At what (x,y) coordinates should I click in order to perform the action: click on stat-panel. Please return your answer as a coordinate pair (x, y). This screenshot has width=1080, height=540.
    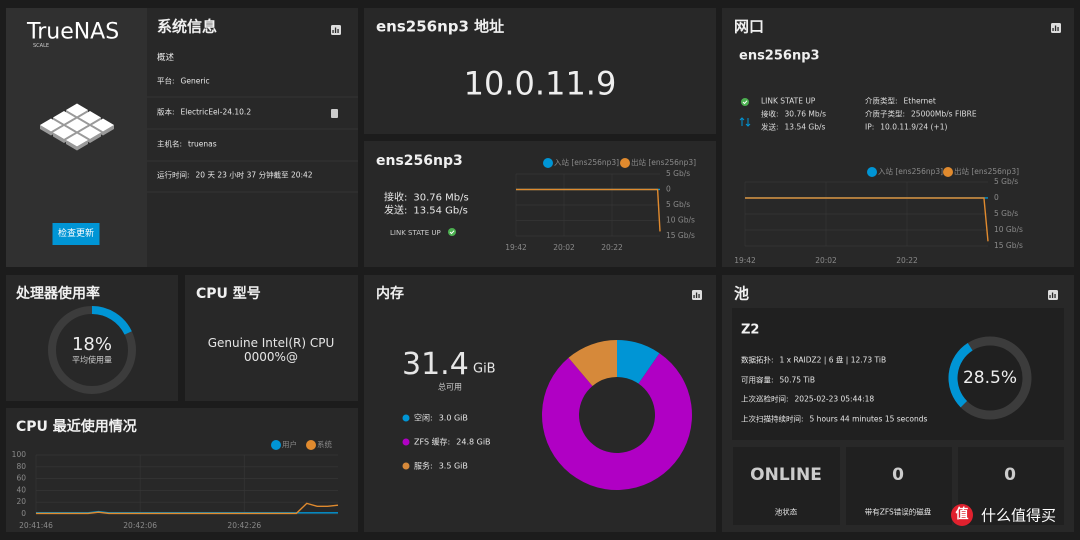
    Looking at the image, I should click on (899, 486).